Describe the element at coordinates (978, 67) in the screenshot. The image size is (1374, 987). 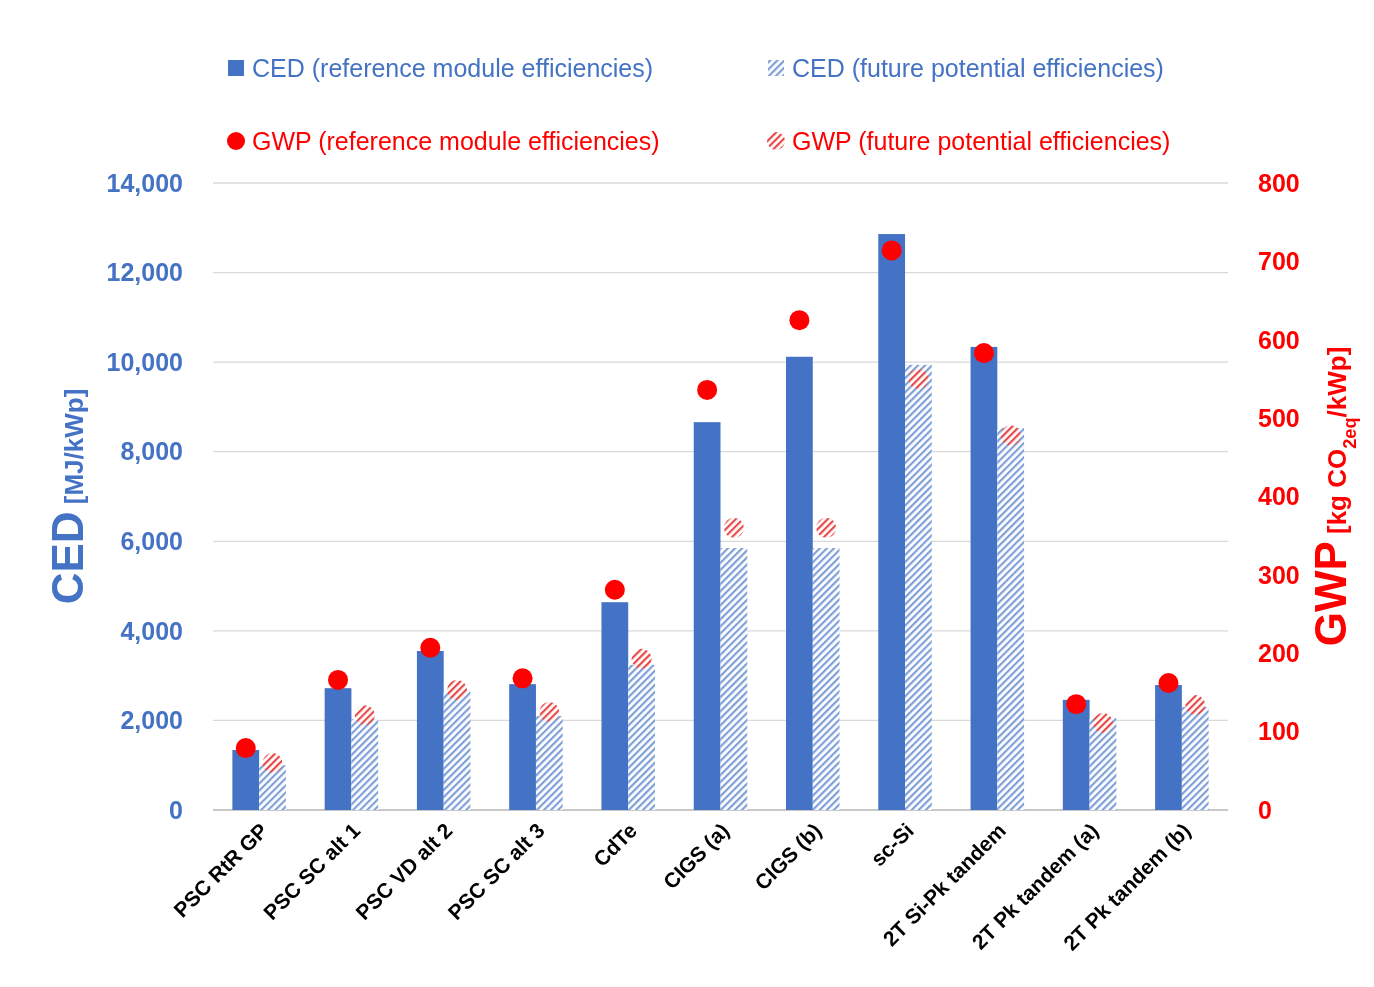
I see `legend-label: CED (future potential efficiencies)` at that location.